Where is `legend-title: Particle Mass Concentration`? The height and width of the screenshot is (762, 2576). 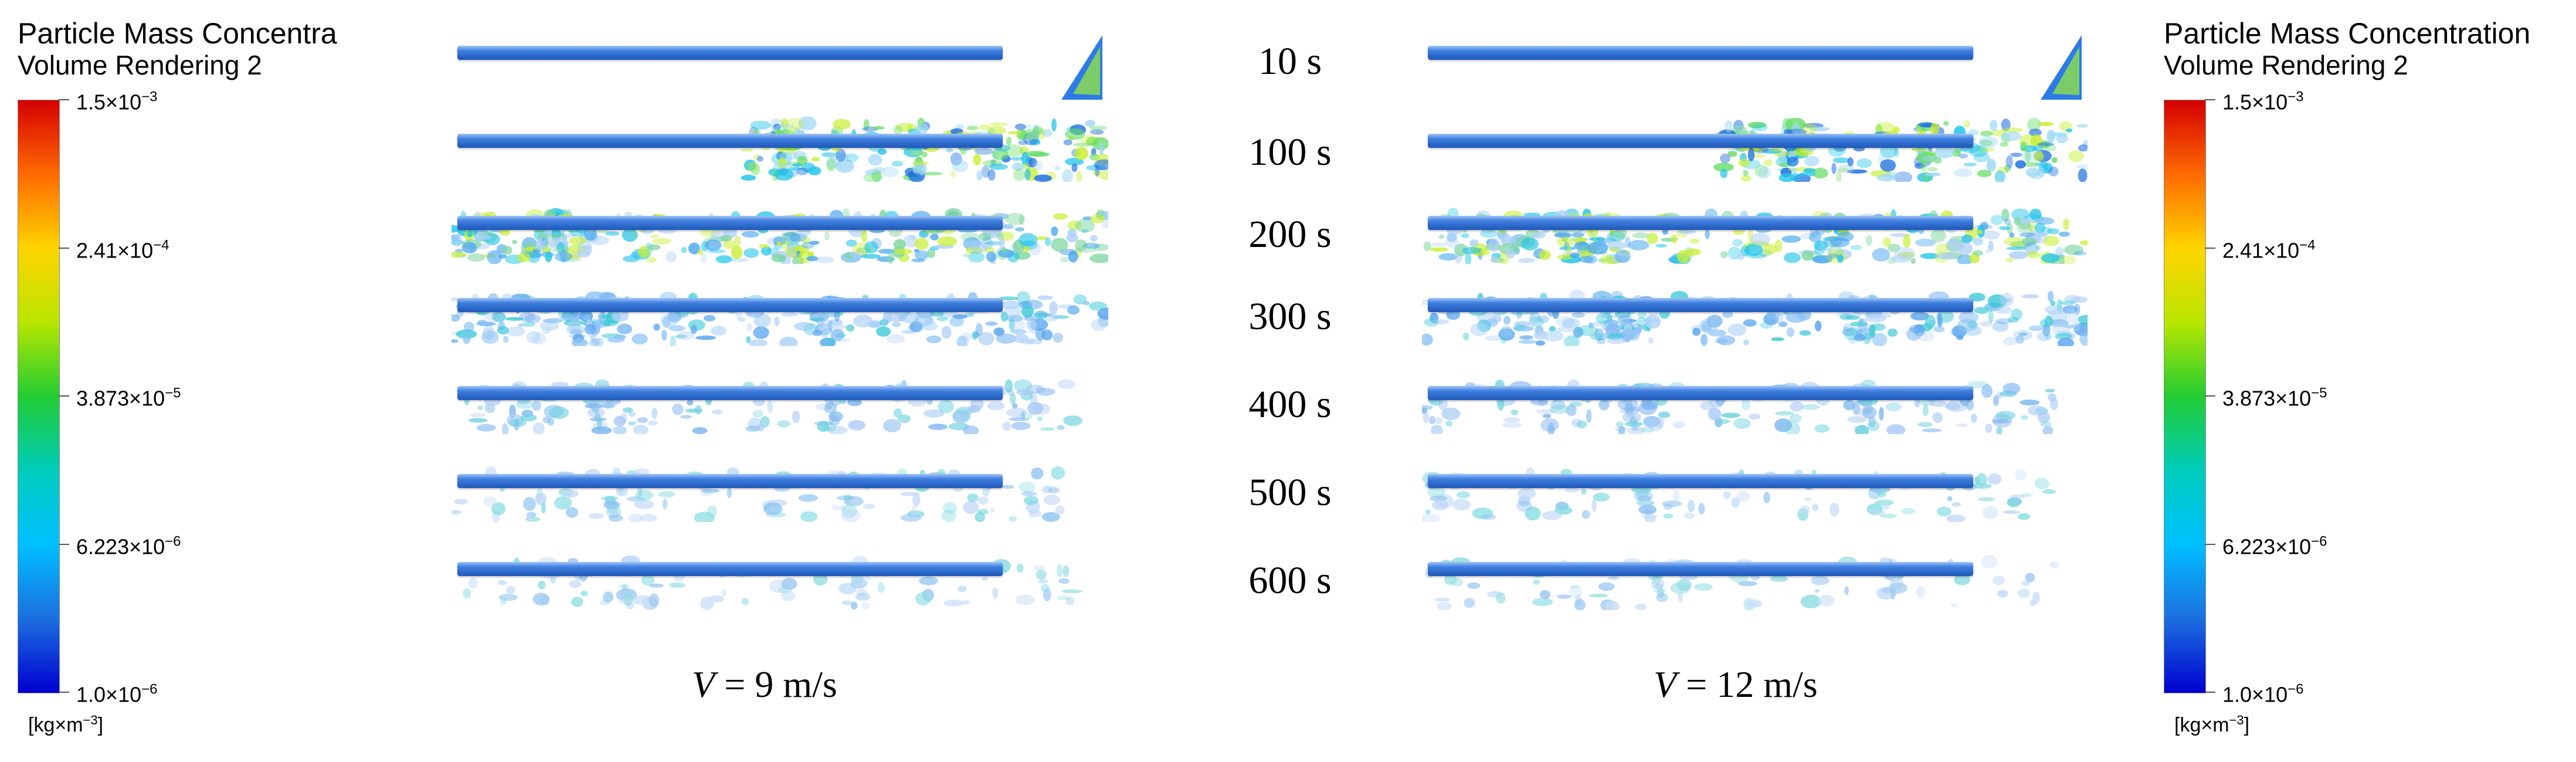 legend-title: Particle Mass Concentration is located at coordinates (2347, 33).